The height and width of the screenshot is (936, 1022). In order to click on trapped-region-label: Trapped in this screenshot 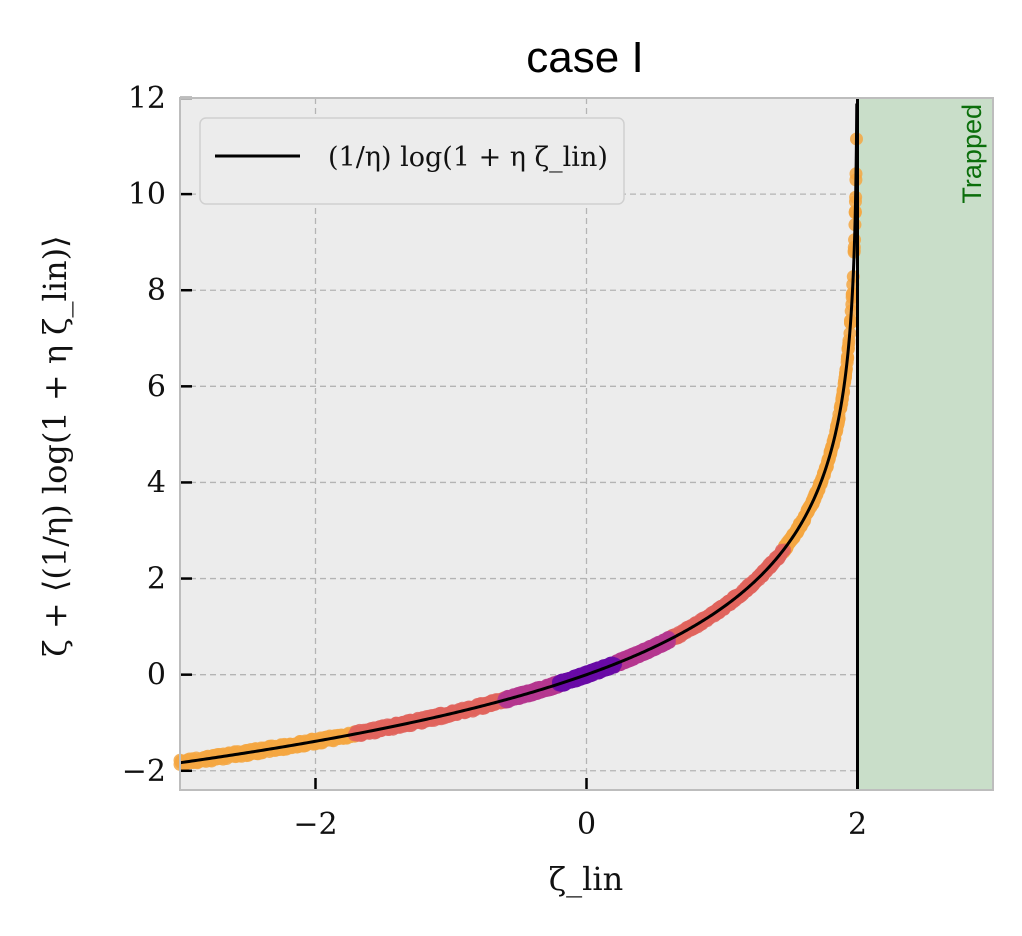, I will do `click(972, 154)`.